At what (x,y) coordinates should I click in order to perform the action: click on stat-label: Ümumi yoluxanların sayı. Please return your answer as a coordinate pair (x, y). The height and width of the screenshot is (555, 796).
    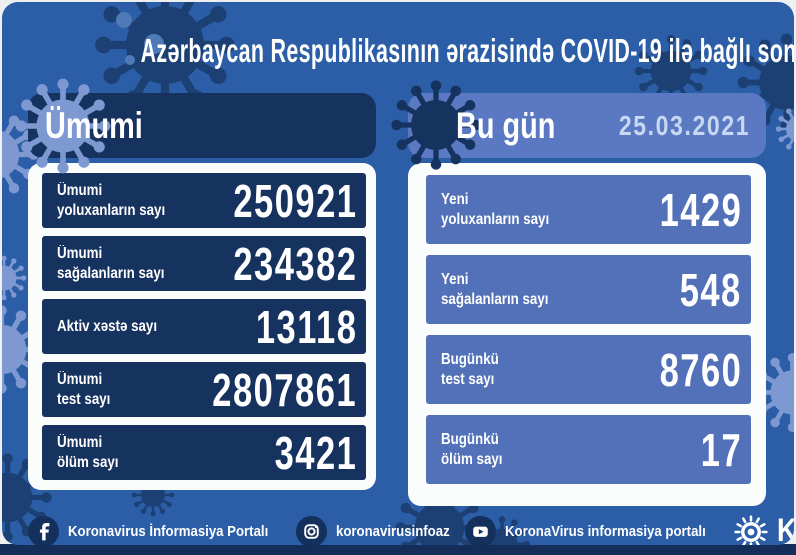
    Looking at the image, I should click on (111, 200).